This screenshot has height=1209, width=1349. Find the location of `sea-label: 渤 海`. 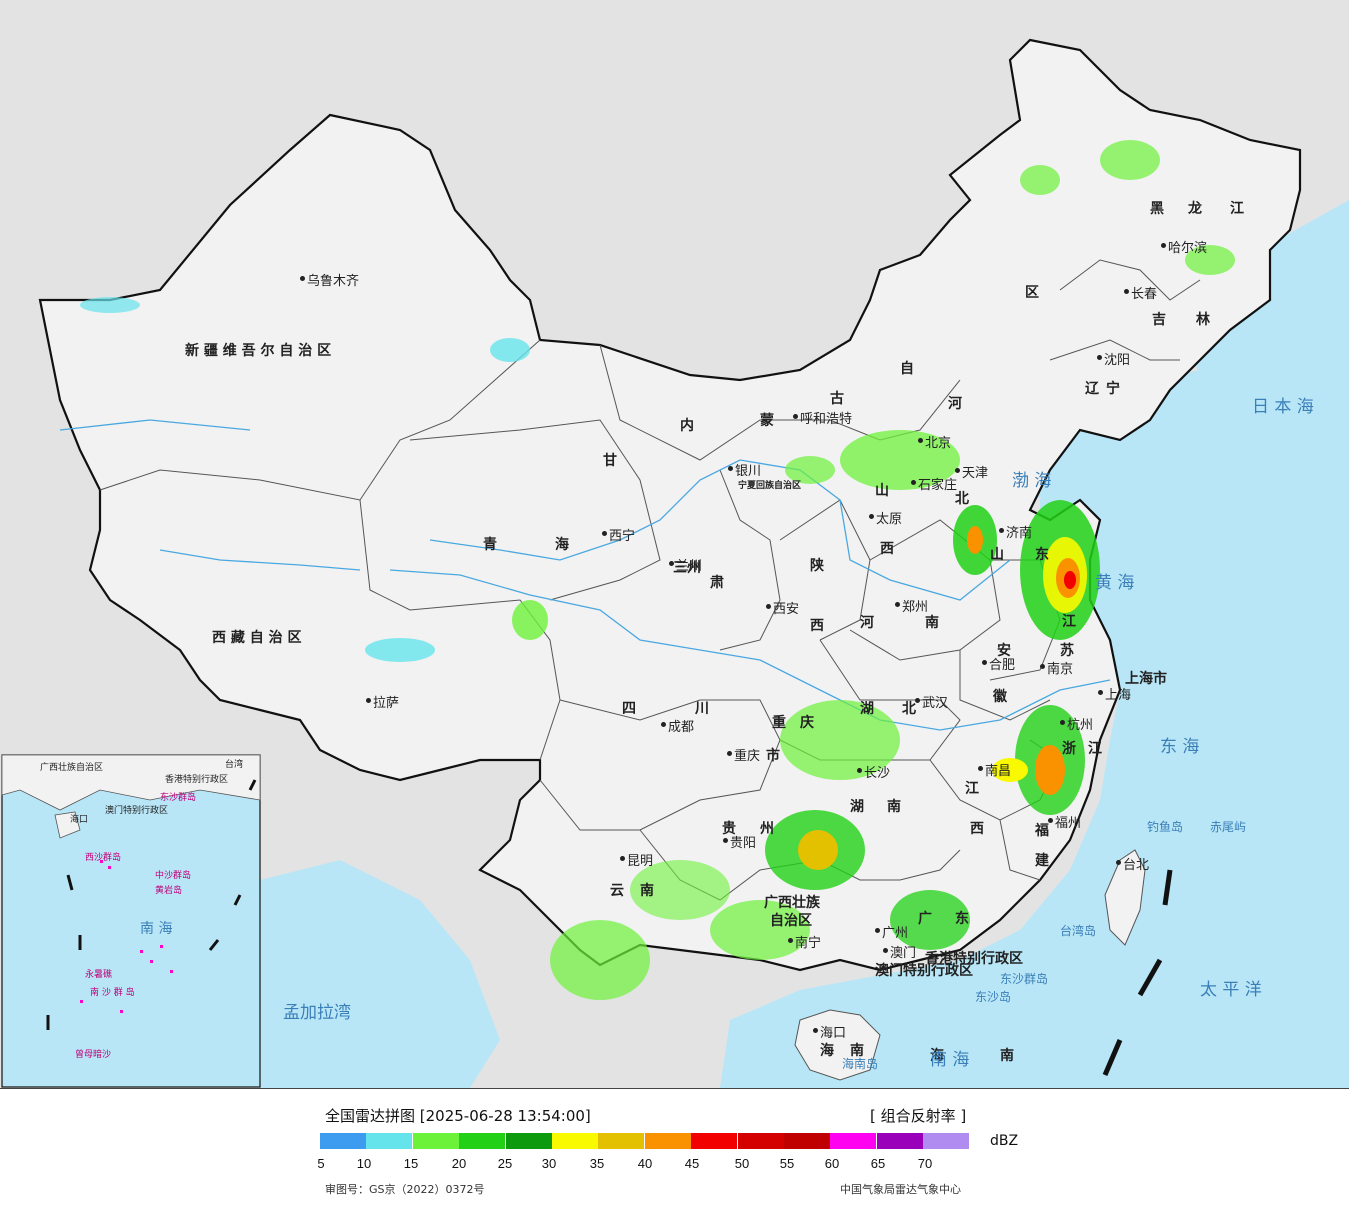

sea-label: 渤 海 is located at coordinates (1032, 481).